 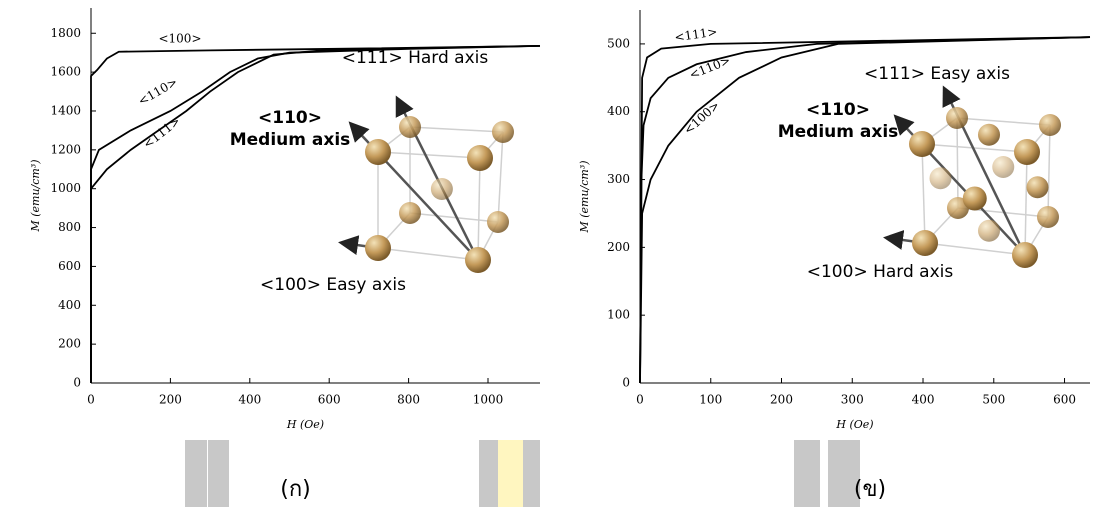 What do you see at coordinates (880, 272) in the screenshot?
I see `annotation: <100> Hard axis` at bounding box center [880, 272].